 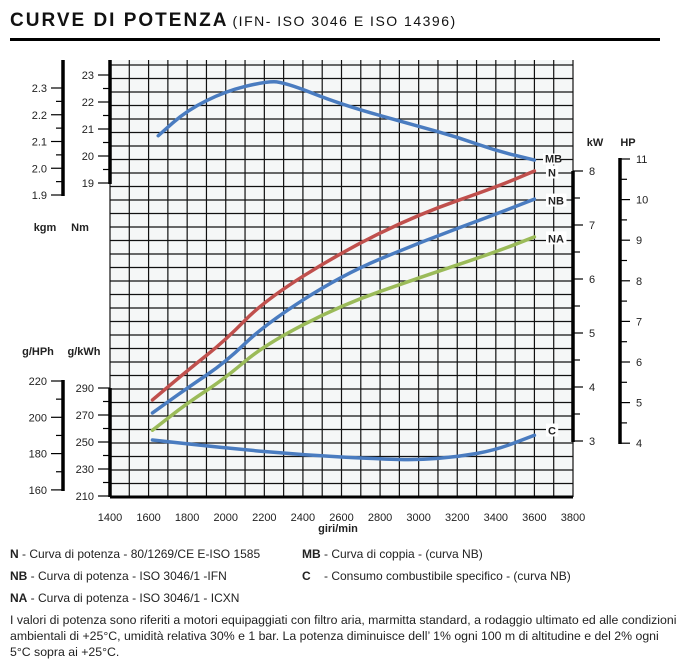 What do you see at coordinates (641, 160) in the screenshot?
I see `hp-tick-label: 11` at bounding box center [641, 160].